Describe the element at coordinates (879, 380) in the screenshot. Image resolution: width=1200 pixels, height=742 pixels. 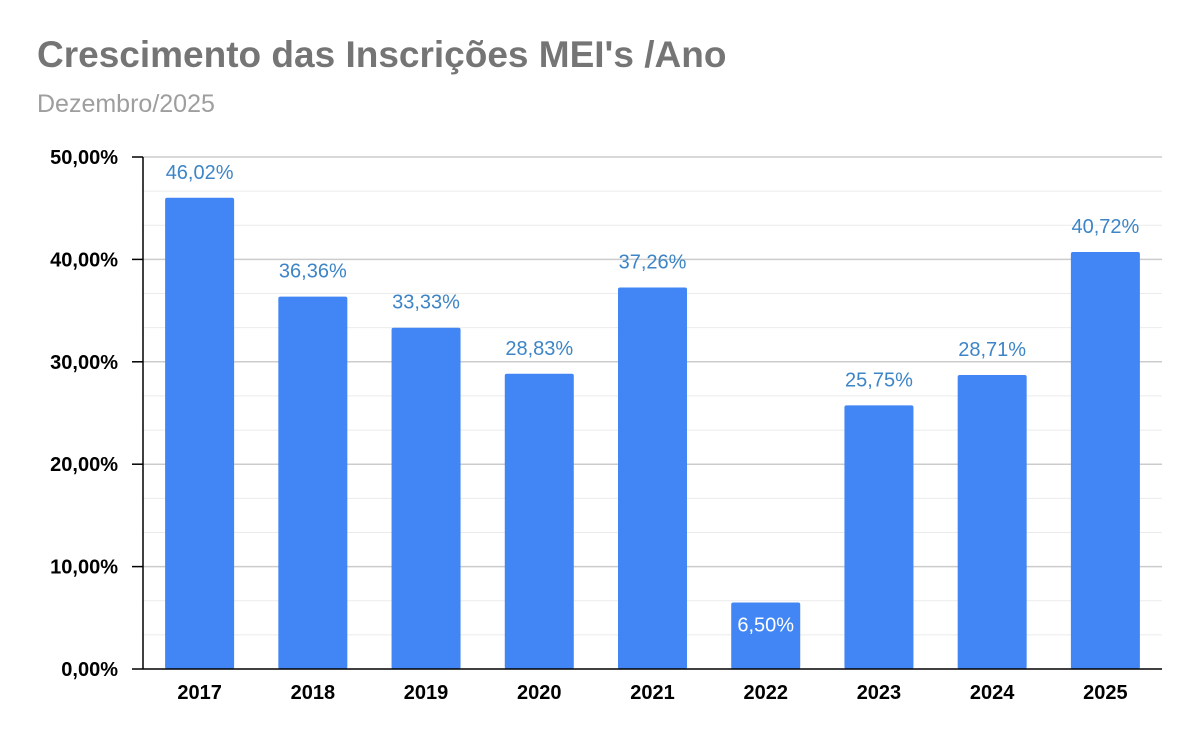
I see `data-label: 25,75%` at that location.